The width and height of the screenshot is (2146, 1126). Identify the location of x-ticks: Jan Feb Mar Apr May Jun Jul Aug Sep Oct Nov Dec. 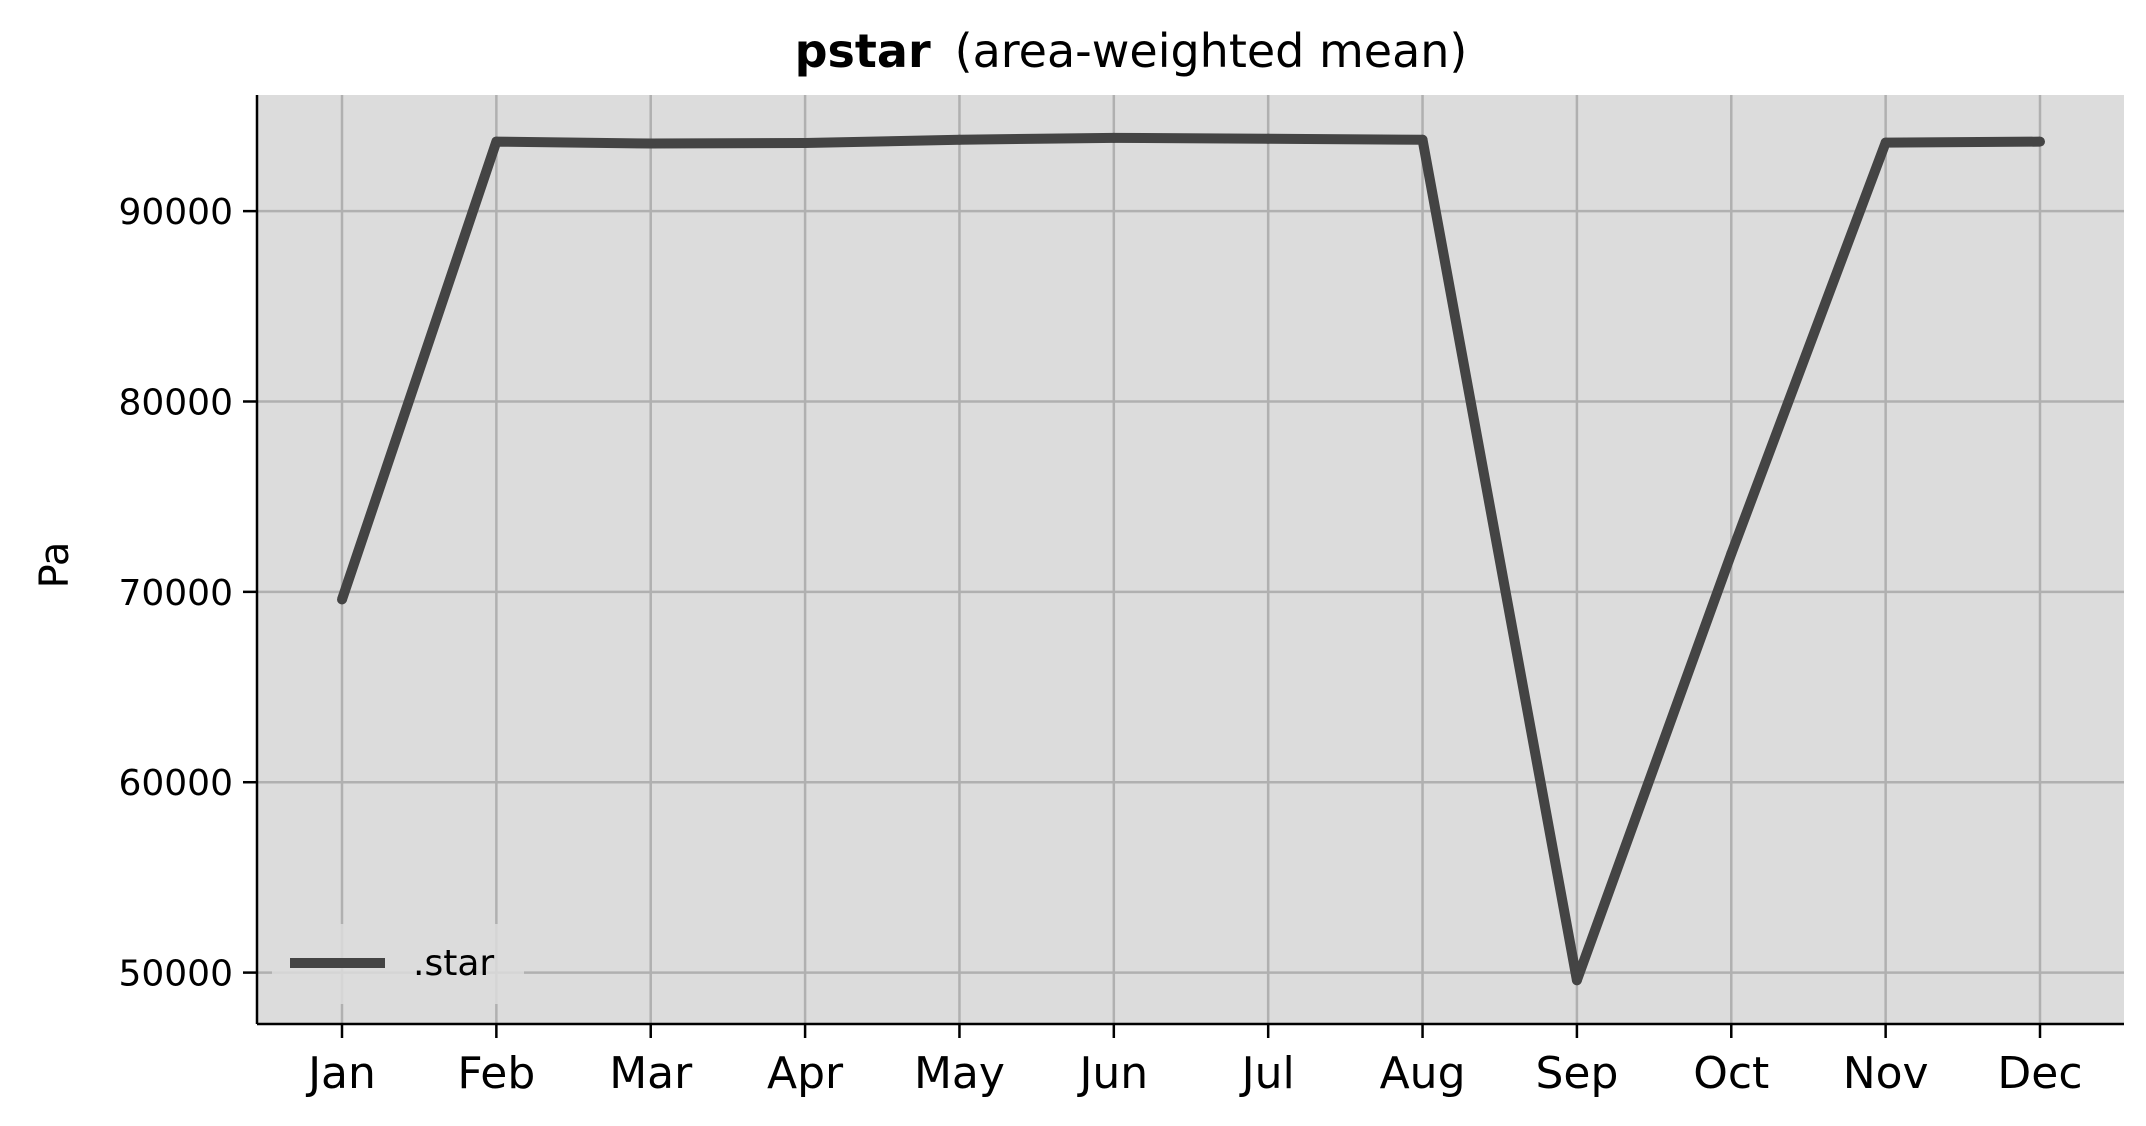
(1194, 1061).